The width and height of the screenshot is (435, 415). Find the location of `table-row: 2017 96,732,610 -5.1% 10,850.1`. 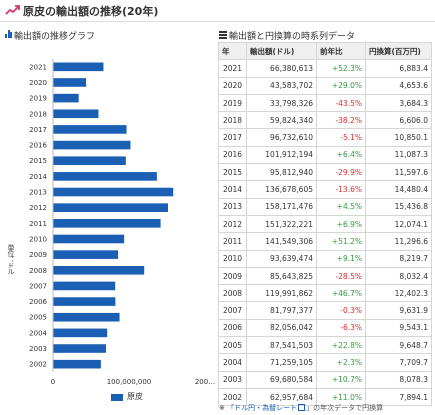

table-row: 2017 96,732,610 -5.1% 10,850.1 is located at coordinates (325, 137).